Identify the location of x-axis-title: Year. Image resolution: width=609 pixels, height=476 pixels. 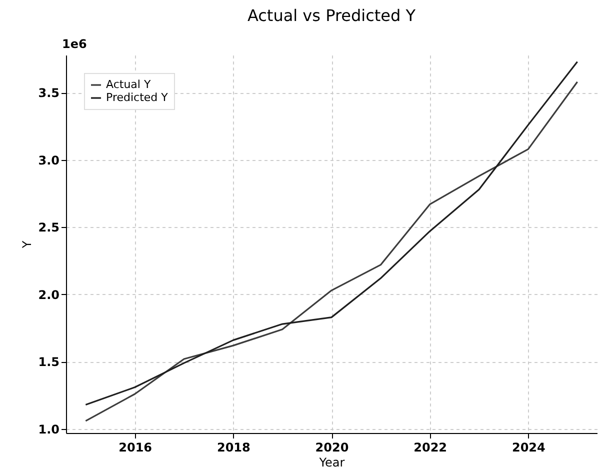
(331, 463).